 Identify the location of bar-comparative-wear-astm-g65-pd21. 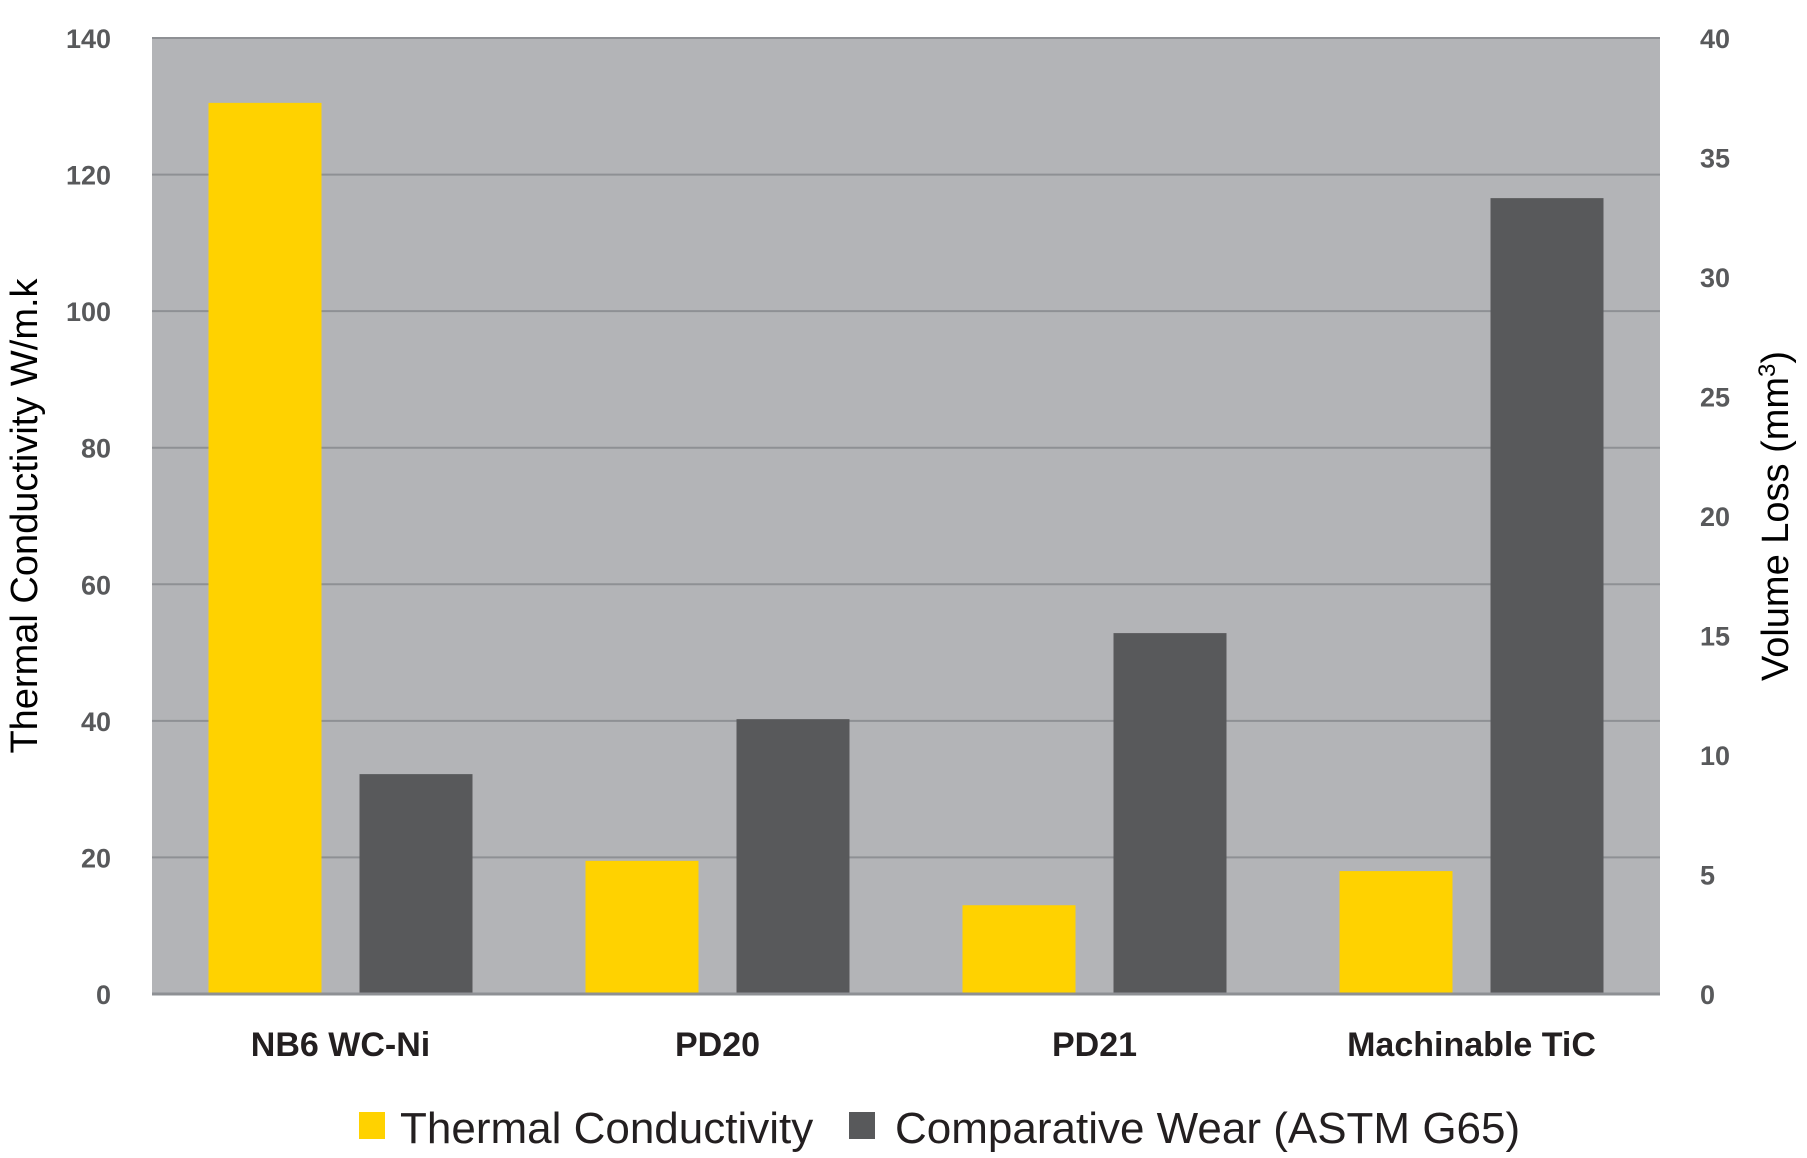
(1170, 813).